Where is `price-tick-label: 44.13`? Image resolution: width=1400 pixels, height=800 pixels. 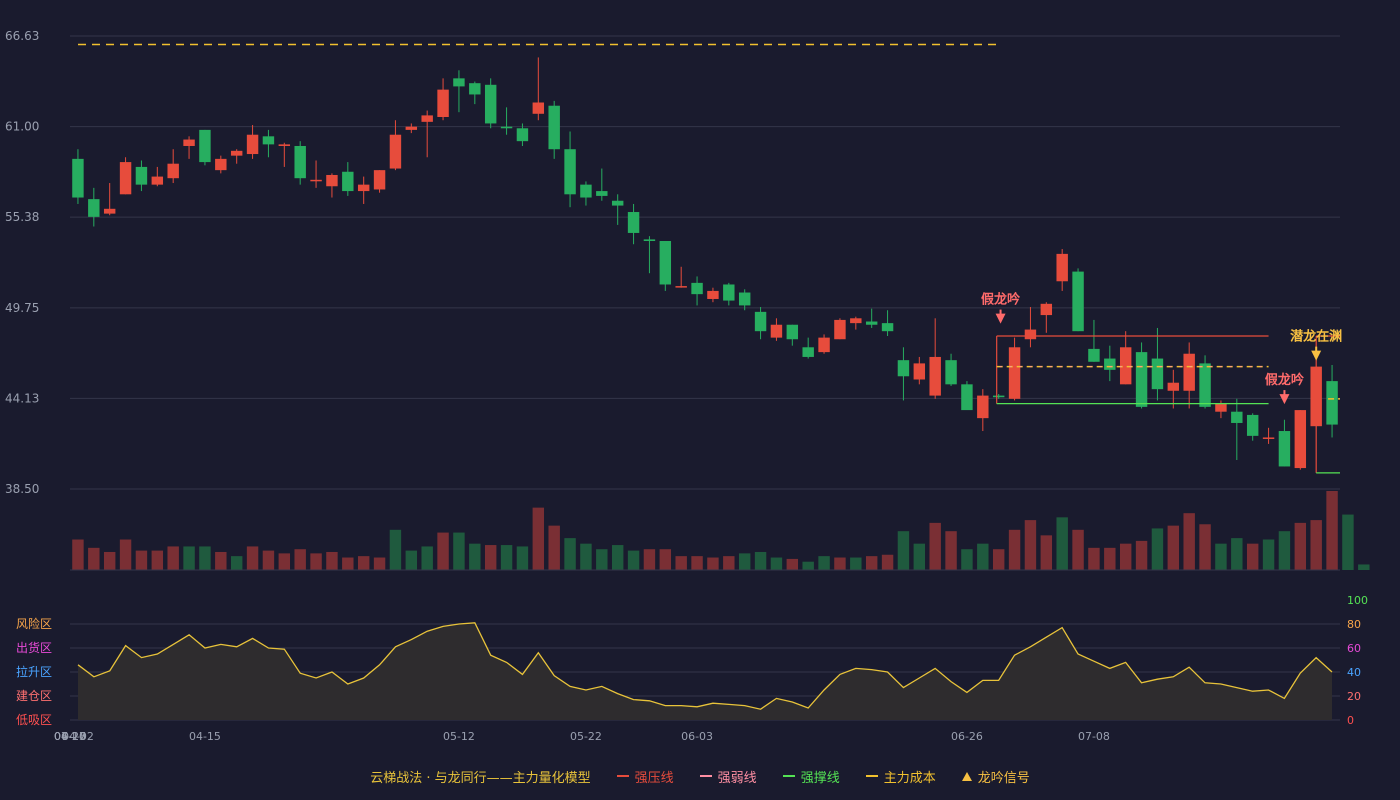 price-tick-label: 44.13 is located at coordinates (22, 398).